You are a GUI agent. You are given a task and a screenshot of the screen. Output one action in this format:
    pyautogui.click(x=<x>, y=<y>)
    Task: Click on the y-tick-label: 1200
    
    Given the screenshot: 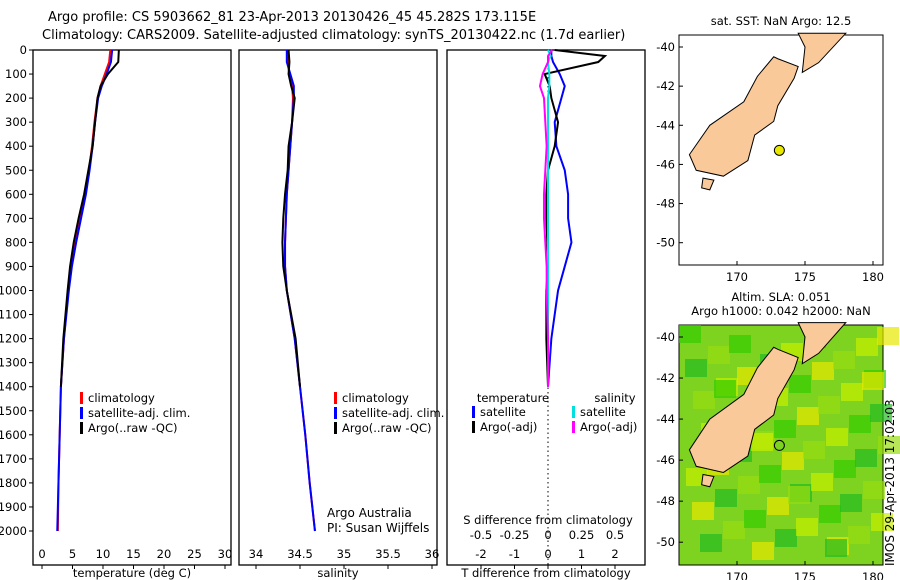 What is the action you would take?
    pyautogui.click(x=13, y=339)
    